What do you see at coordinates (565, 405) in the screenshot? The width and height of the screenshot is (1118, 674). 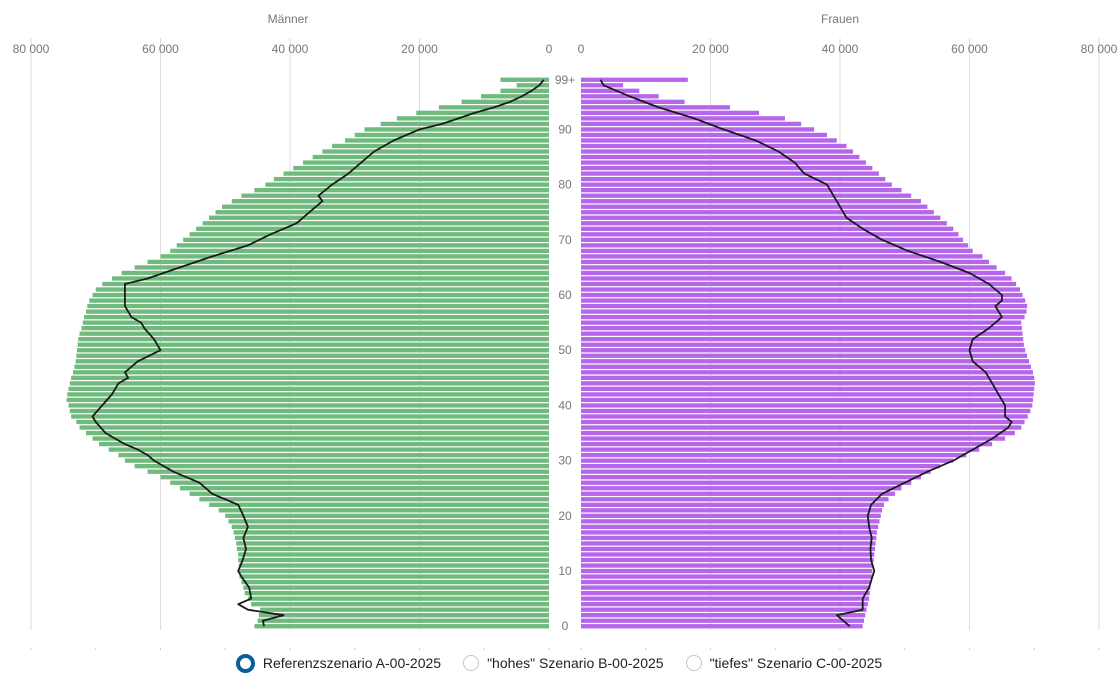 I see `age-tick-label: 40` at bounding box center [565, 405].